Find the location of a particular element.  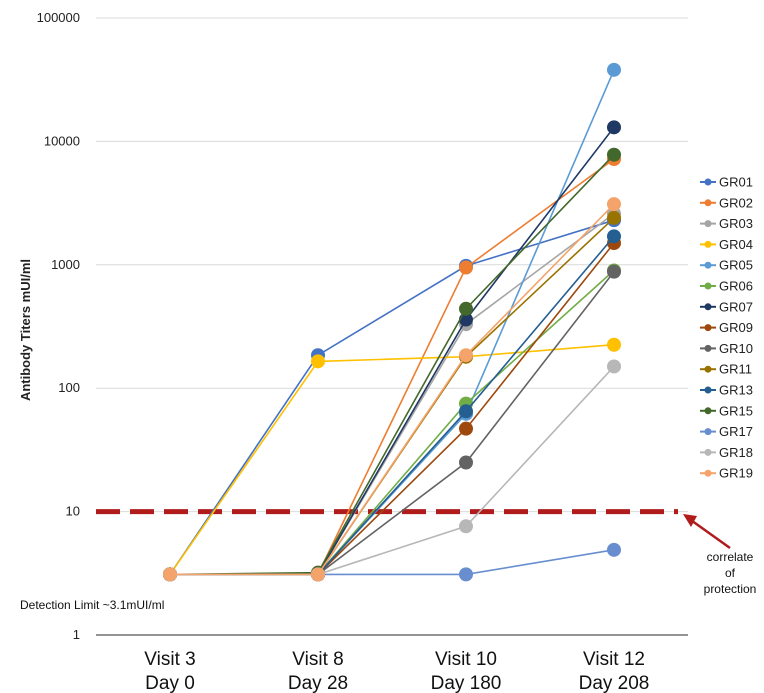

correlate-label-line: protection is located at coordinates (730, 589).